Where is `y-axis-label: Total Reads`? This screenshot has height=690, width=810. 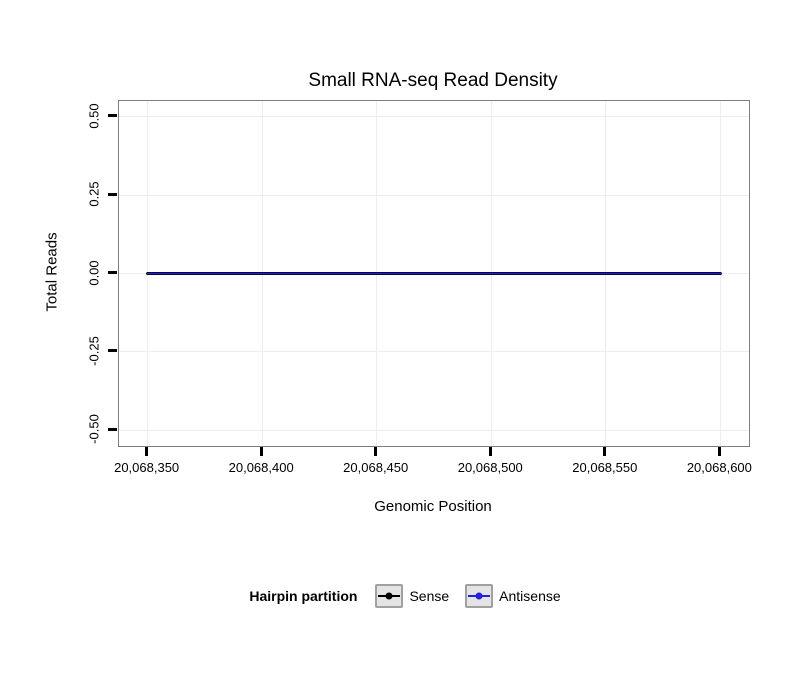
y-axis-label: Total Reads is located at coordinates (52, 272).